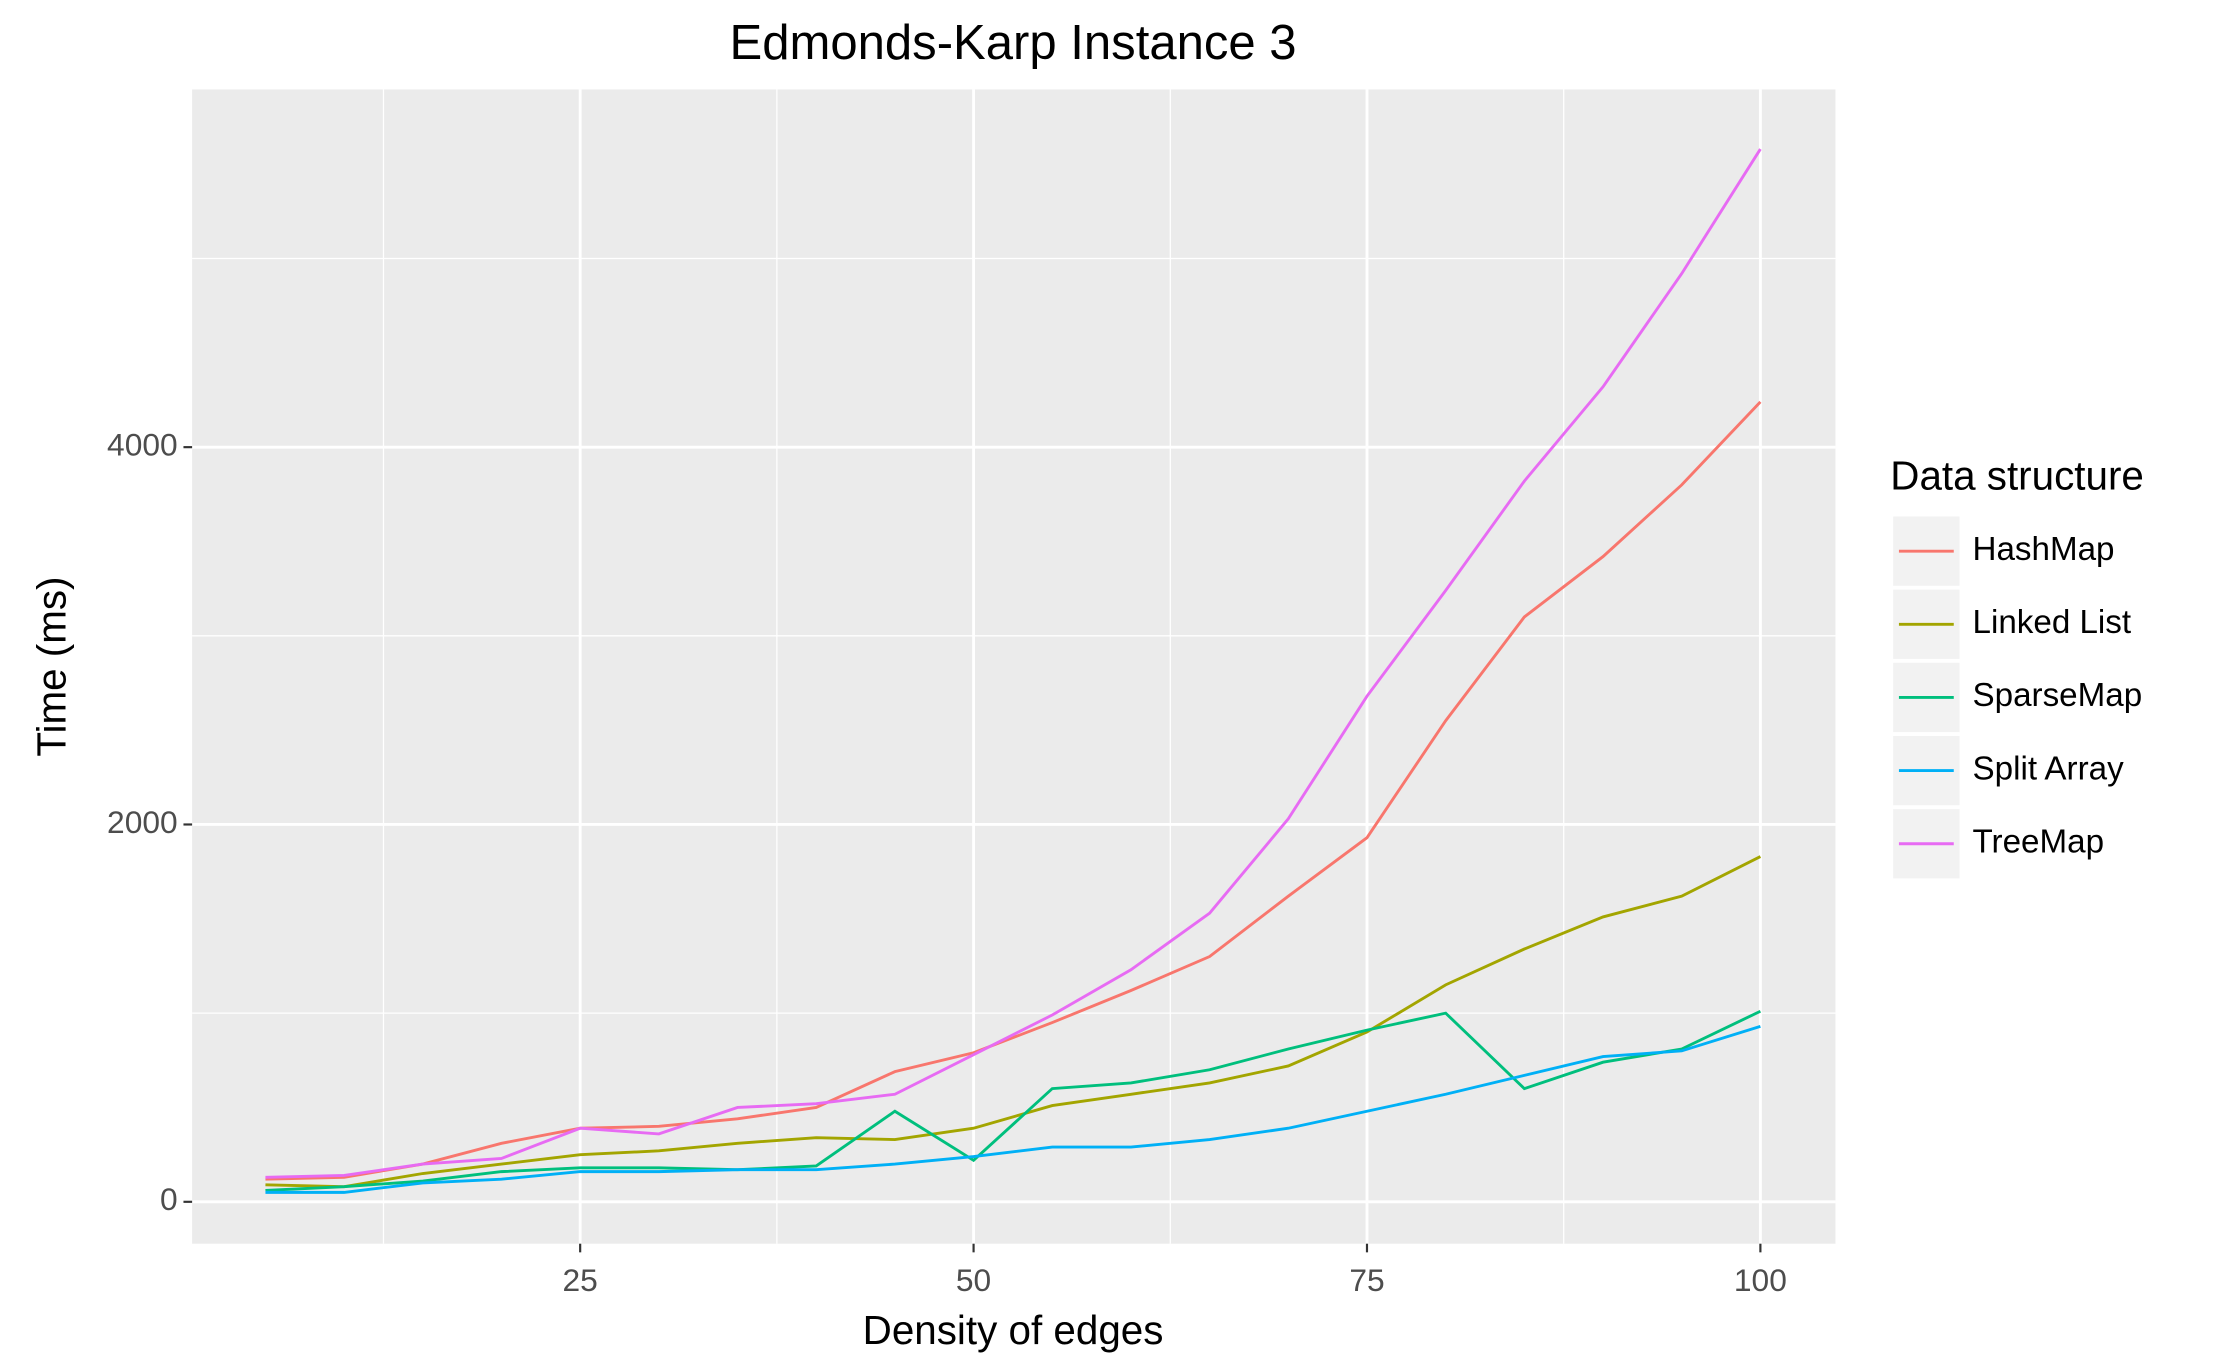 This screenshot has width=2231, height=1362. Describe the element at coordinates (142, 822) in the screenshot. I see `y-tick-label: 2000` at that location.